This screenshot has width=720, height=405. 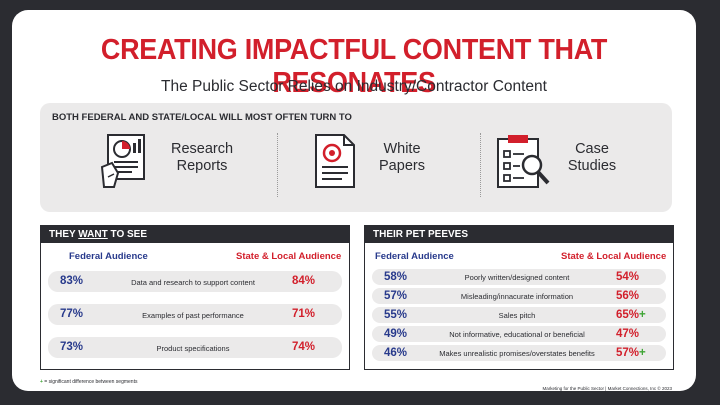 I want to click on state-value: 71%, so click(x=304, y=314).